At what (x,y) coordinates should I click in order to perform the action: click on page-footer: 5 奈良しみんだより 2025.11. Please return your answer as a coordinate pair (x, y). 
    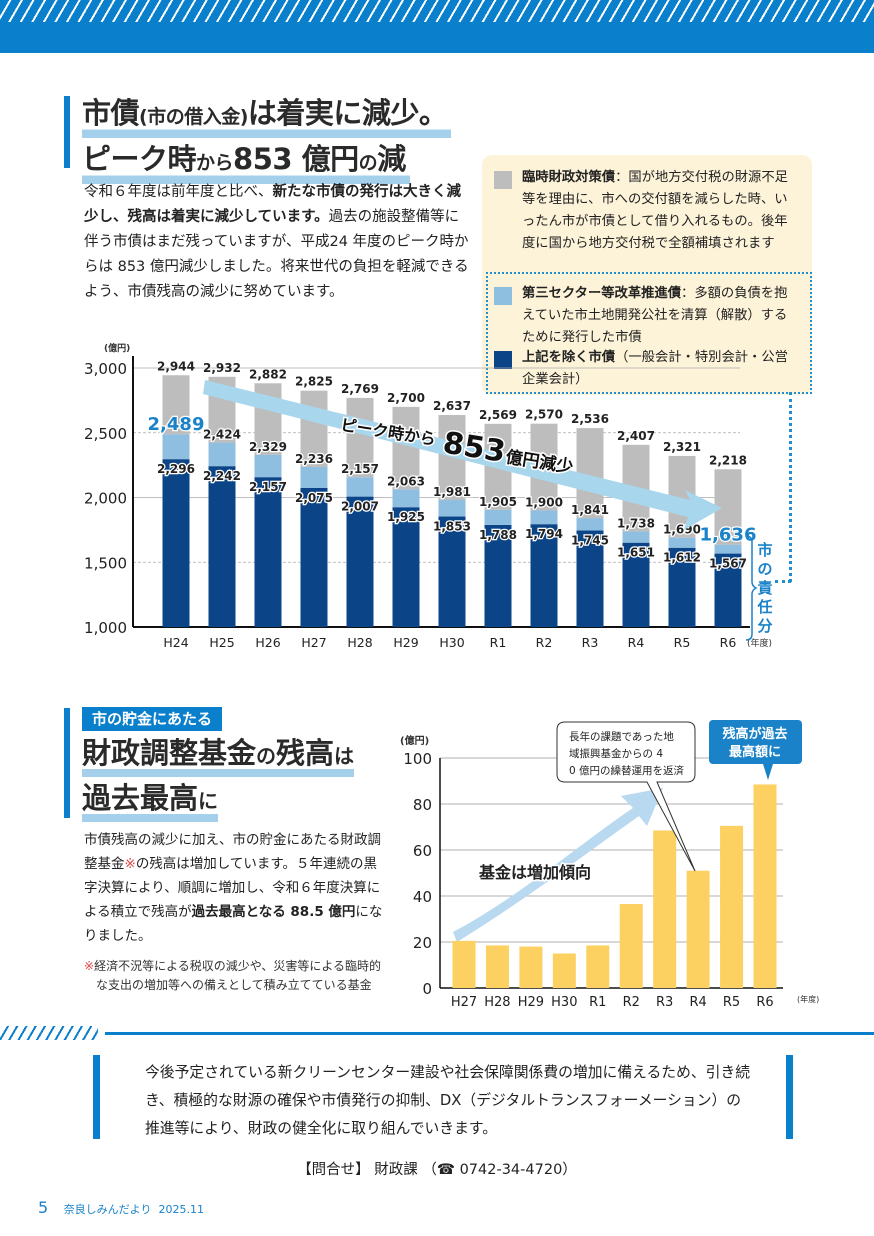
    Looking at the image, I should click on (121, 1207).